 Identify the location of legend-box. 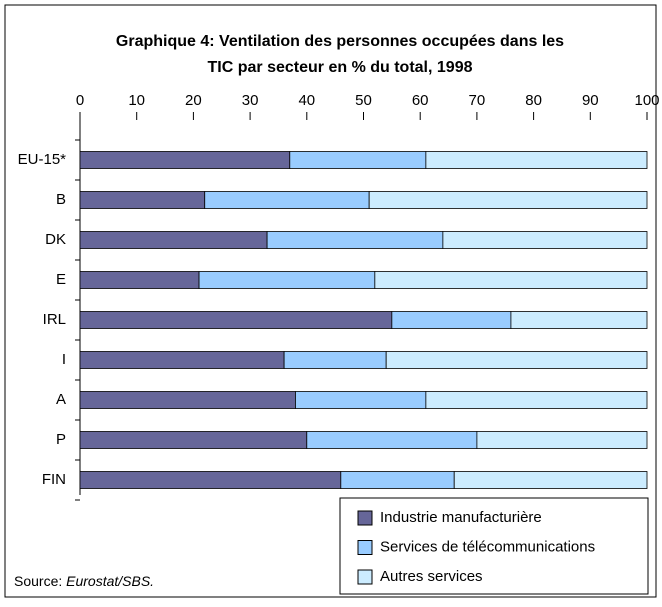
(494, 546).